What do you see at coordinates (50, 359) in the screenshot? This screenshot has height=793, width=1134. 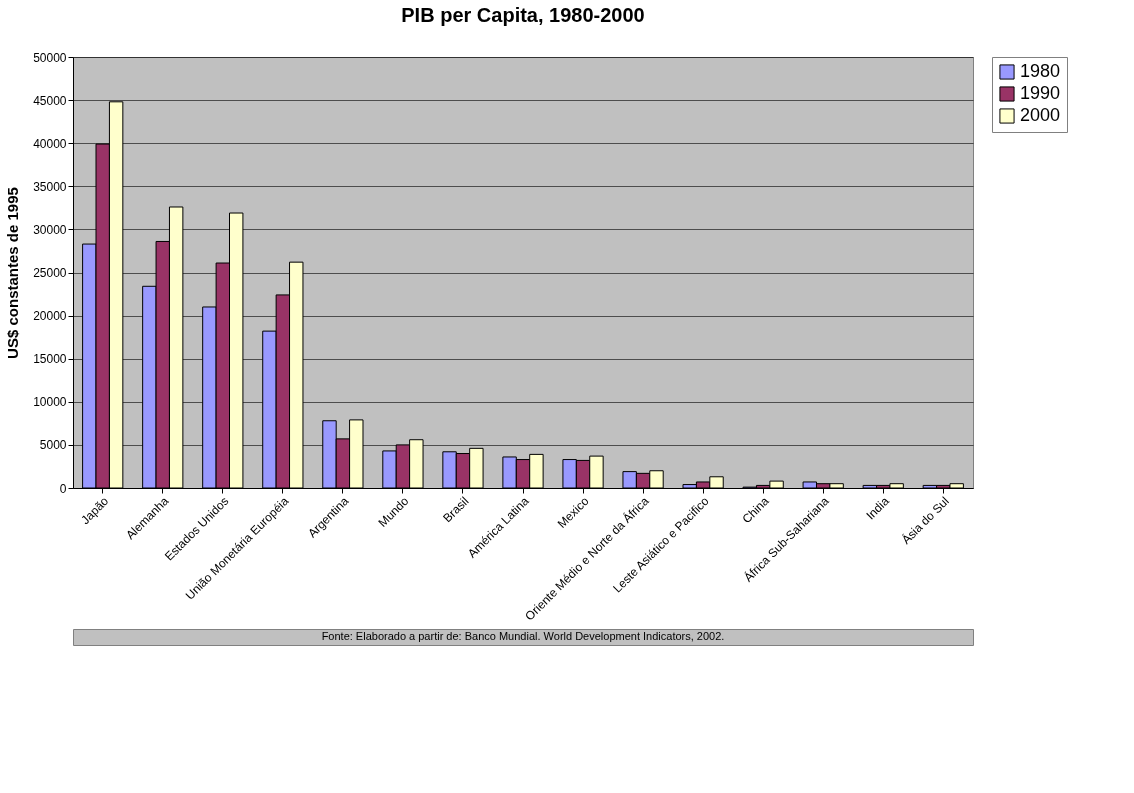 I see `y-tick-label: 15000` at bounding box center [50, 359].